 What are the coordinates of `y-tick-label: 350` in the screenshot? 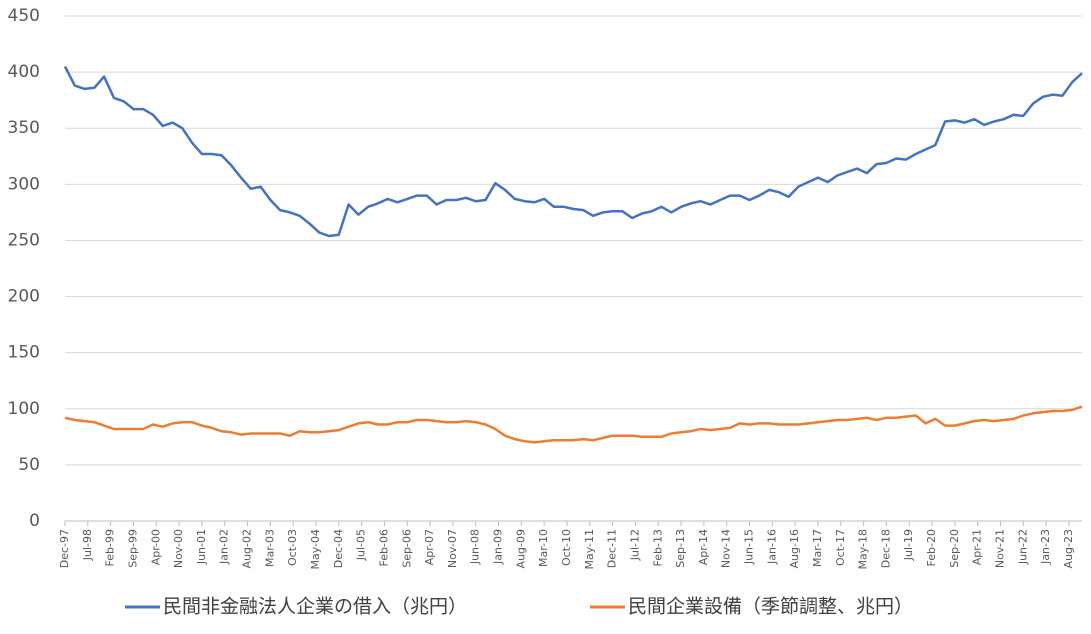 It's located at (24, 128).